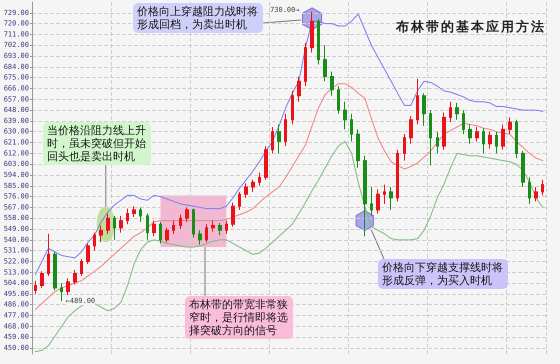  What do you see at coordinates (97, 143) in the screenshot?
I see `annotation: 当价格沿阻力线上升时，虽未突破但开始回头也是卖出时机` at bounding box center [97, 143].